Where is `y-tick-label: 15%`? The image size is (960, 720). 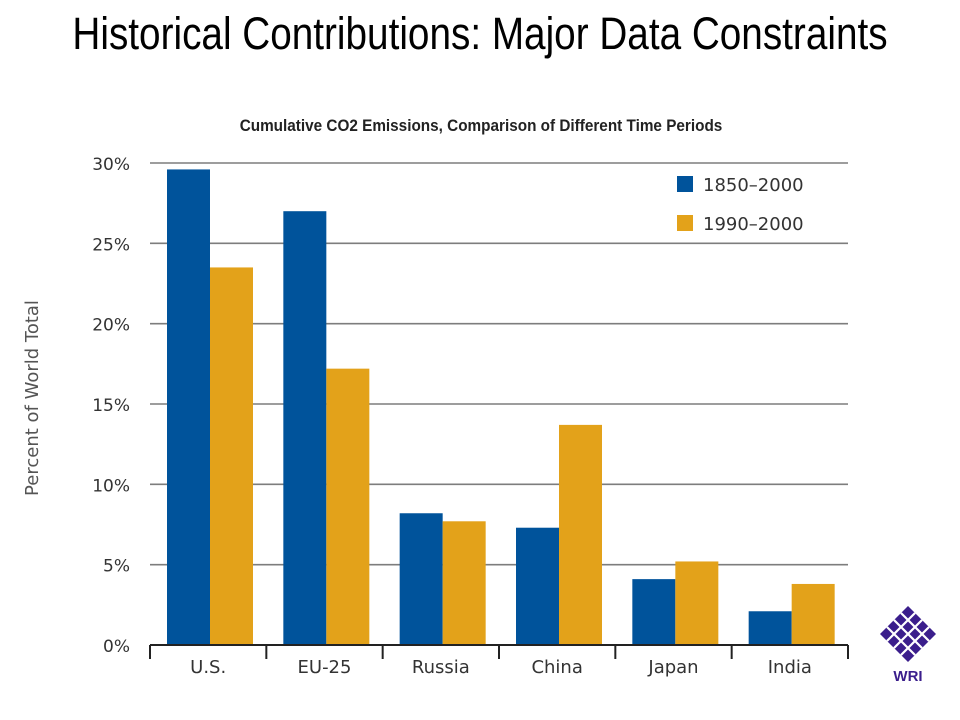 y-tick-label: 15% is located at coordinates (111, 406).